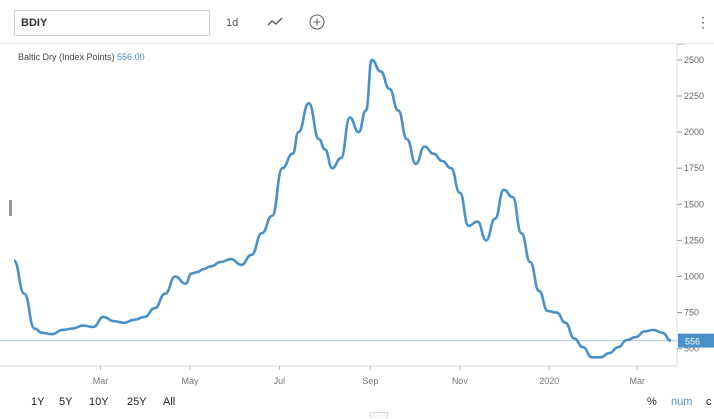 The width and height of the screenshot is (714, 419). Describe the element at coordinates (694, 132) in the screenshot. I see `y-tick-label: 2000` at that location.